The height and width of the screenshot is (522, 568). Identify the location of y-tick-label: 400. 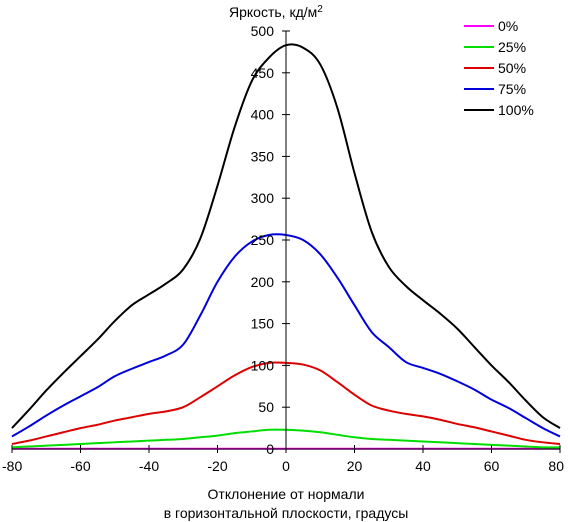
(263, 115).